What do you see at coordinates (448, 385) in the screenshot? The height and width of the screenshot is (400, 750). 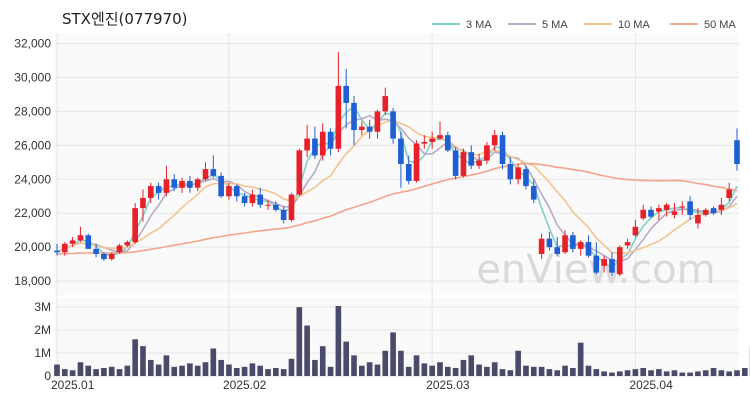 I see `date-tick-label: 2025.03` at bounding box center [448, 385].